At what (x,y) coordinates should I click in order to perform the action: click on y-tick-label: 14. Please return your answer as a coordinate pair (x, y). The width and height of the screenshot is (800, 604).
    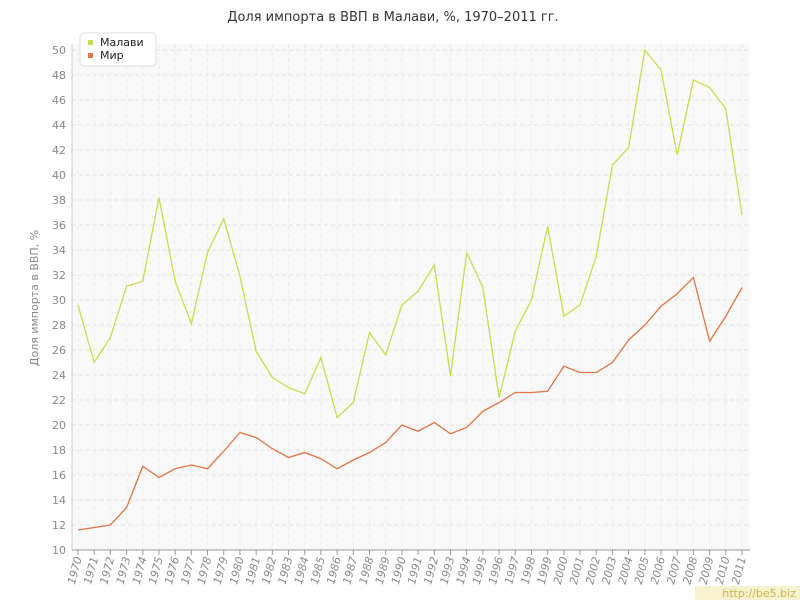
    Looking at the image, I should click on (59, 500).